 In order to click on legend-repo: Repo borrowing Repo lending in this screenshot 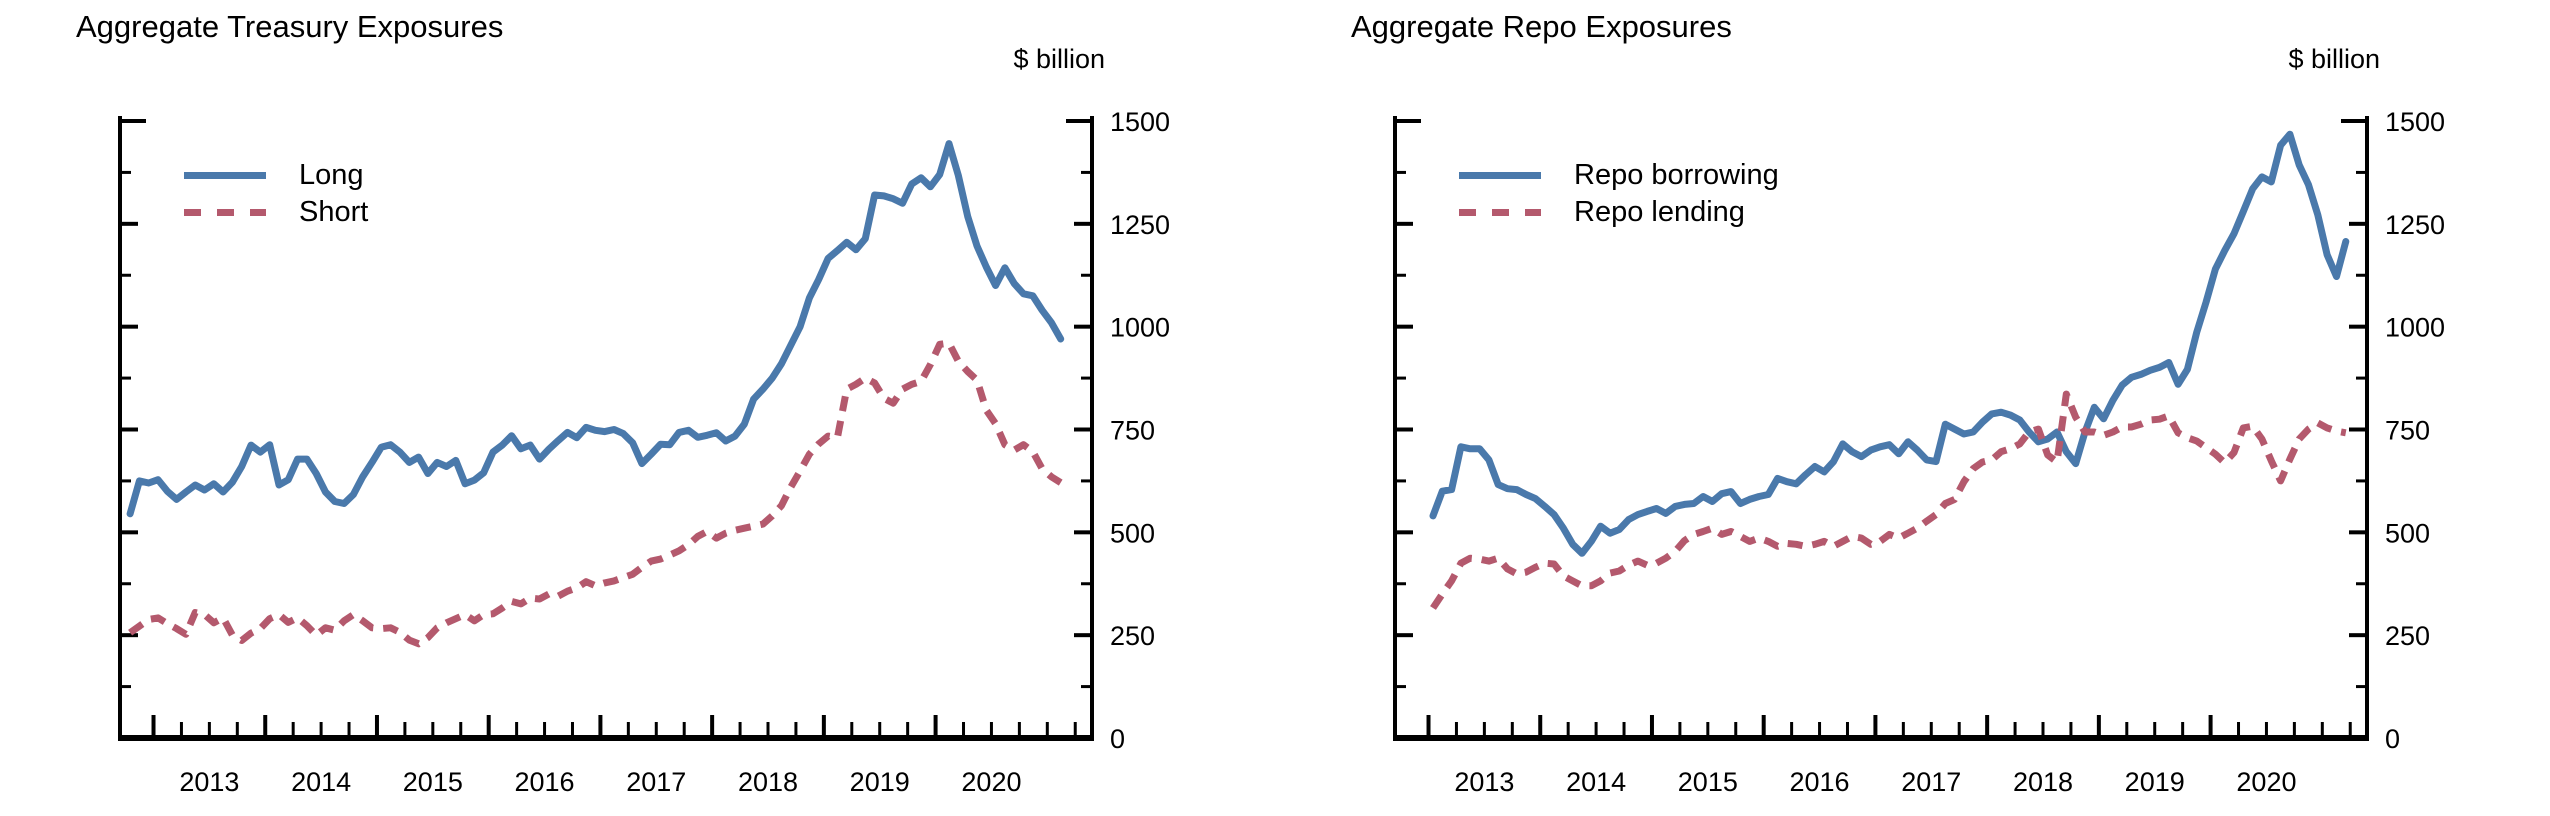, I will do `click(1619, 194)`.